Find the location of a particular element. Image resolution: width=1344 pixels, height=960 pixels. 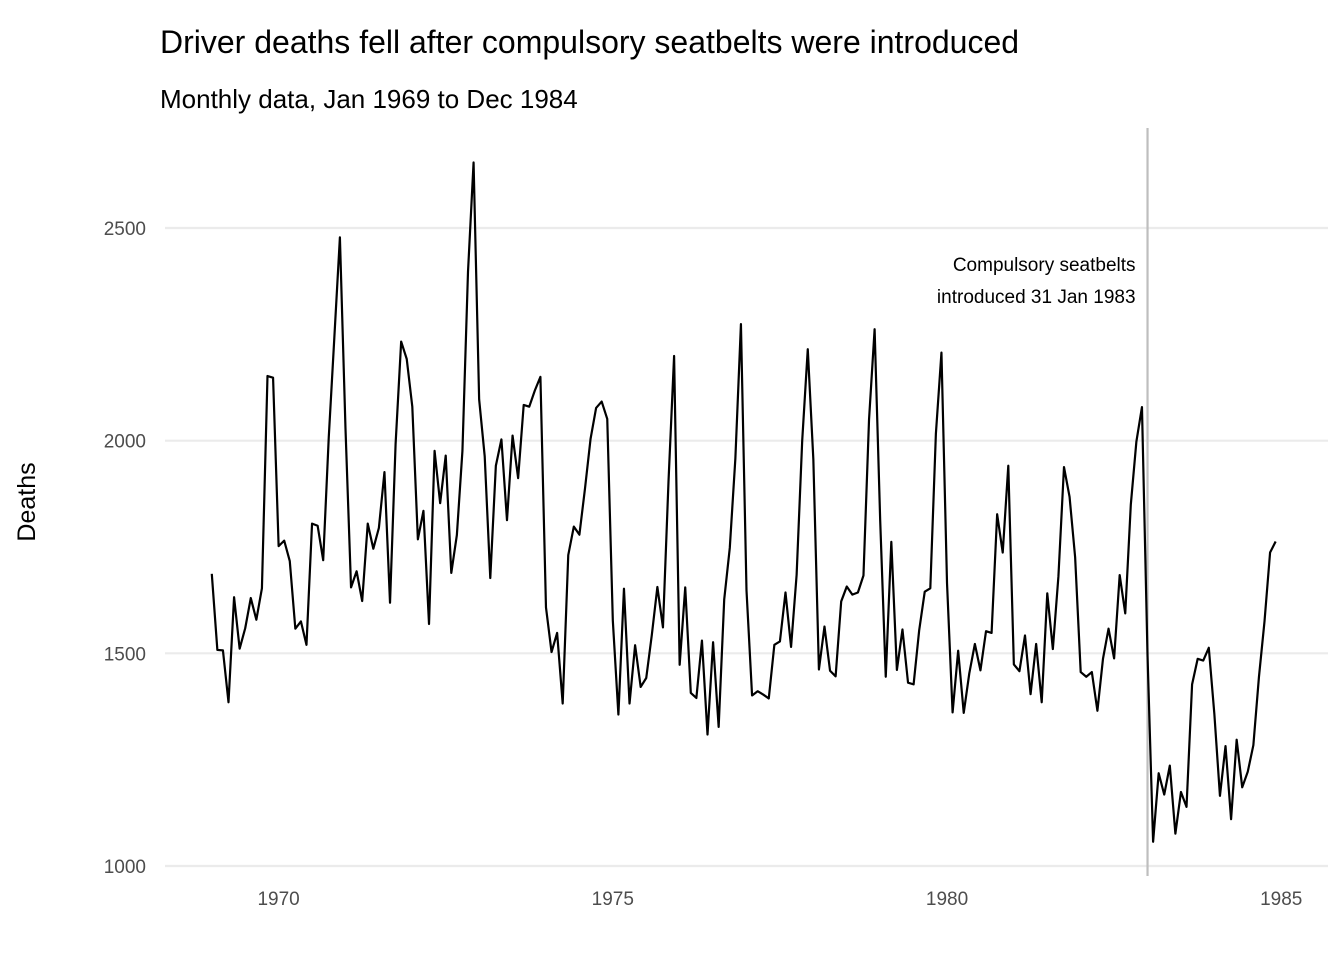

y-tick-label: 2000 is located at coordinates (125, 442).